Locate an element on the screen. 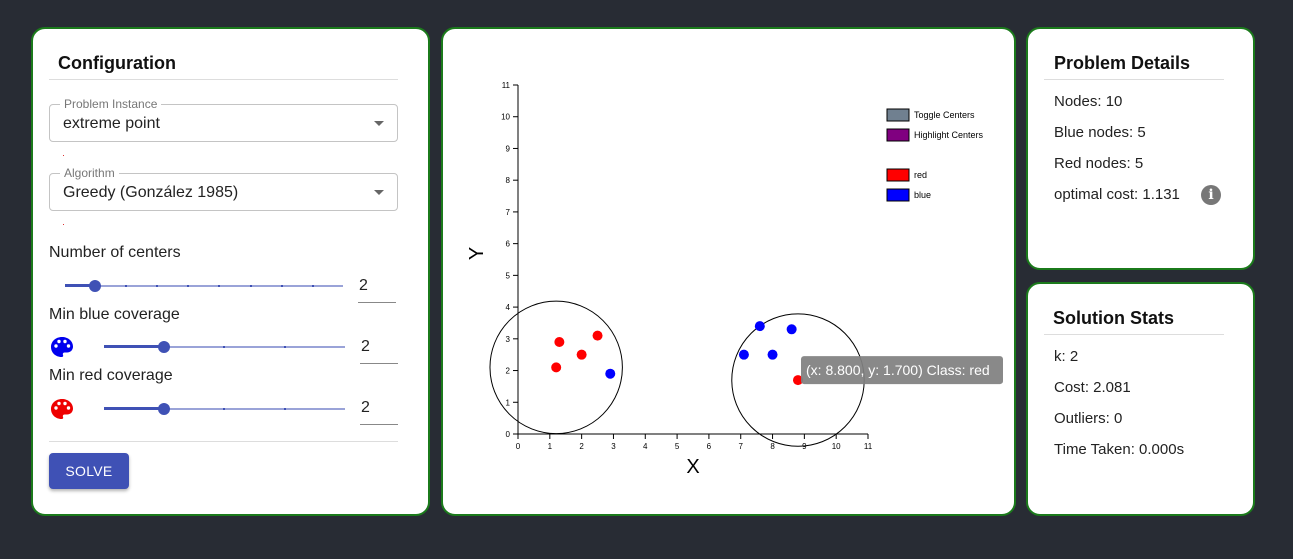 Image resolution: width=1293 pixels, height=559 pixels. algorithm-value: Greedy (González 1985) is located at coordinates (151, 192).